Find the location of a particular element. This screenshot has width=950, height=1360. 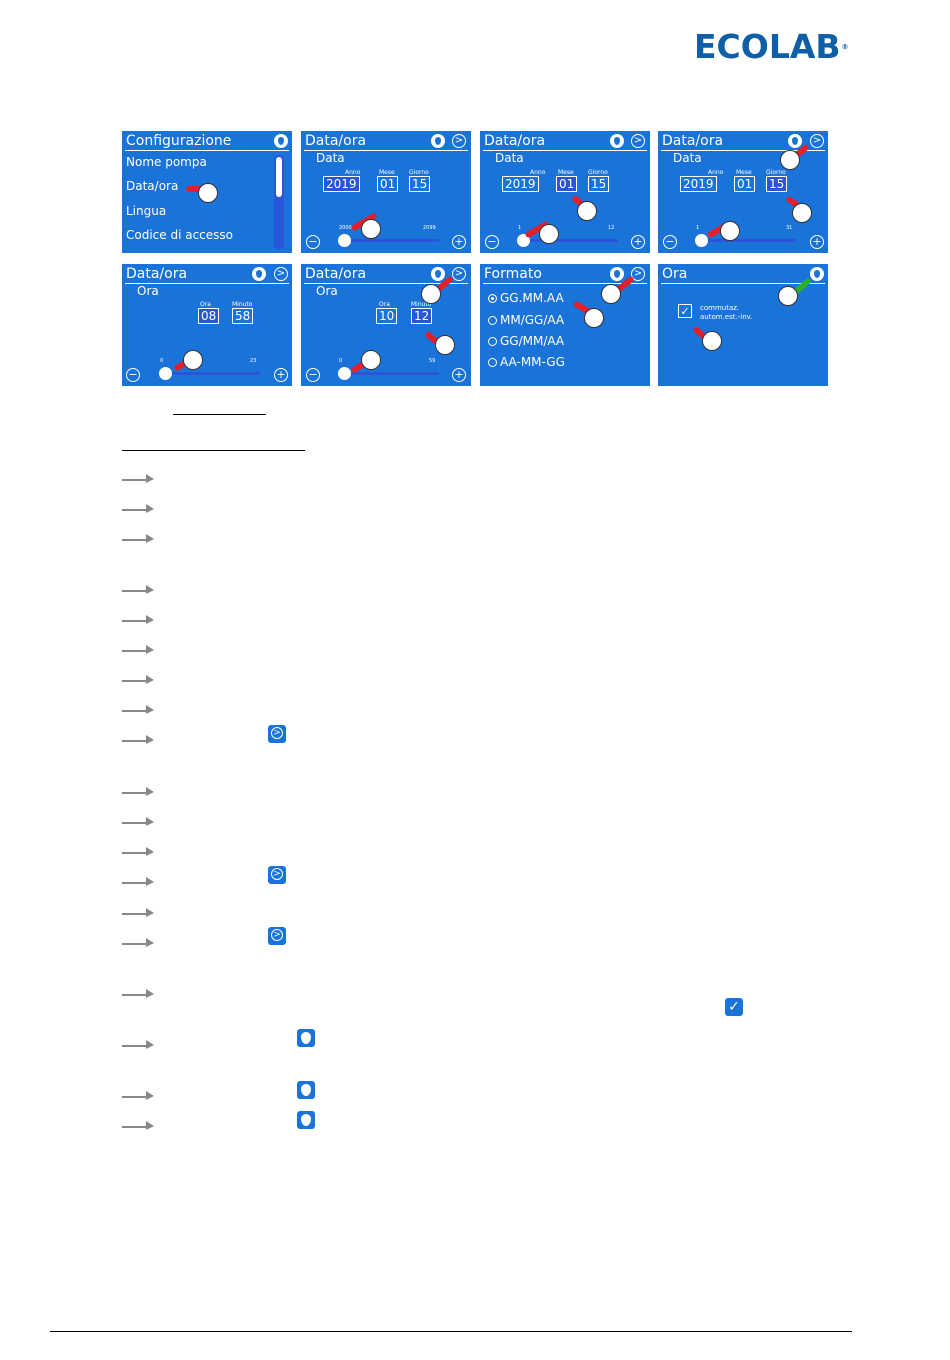

slider-min: 0 is located at coordinates (162, 361).